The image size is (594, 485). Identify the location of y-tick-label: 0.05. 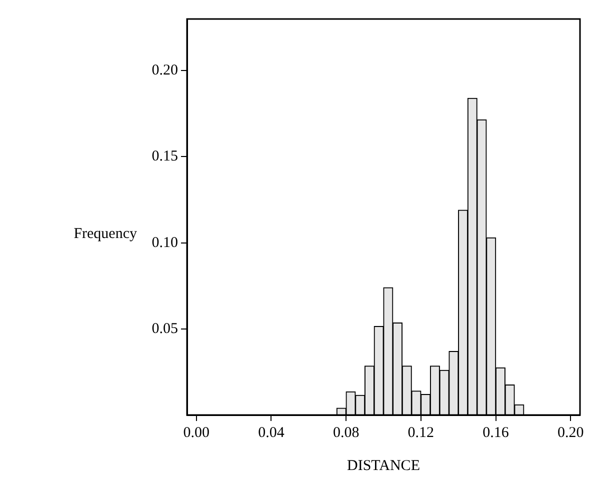
(165, 328).